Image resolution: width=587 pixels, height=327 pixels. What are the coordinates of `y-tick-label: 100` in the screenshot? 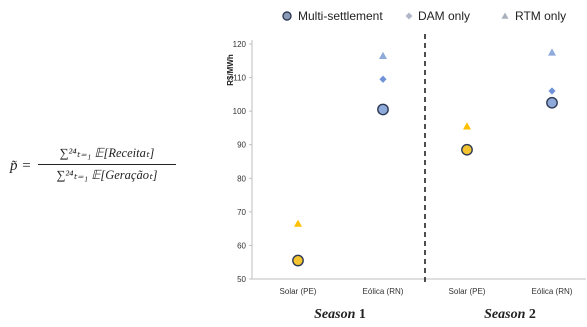 It's located at (240, 111).